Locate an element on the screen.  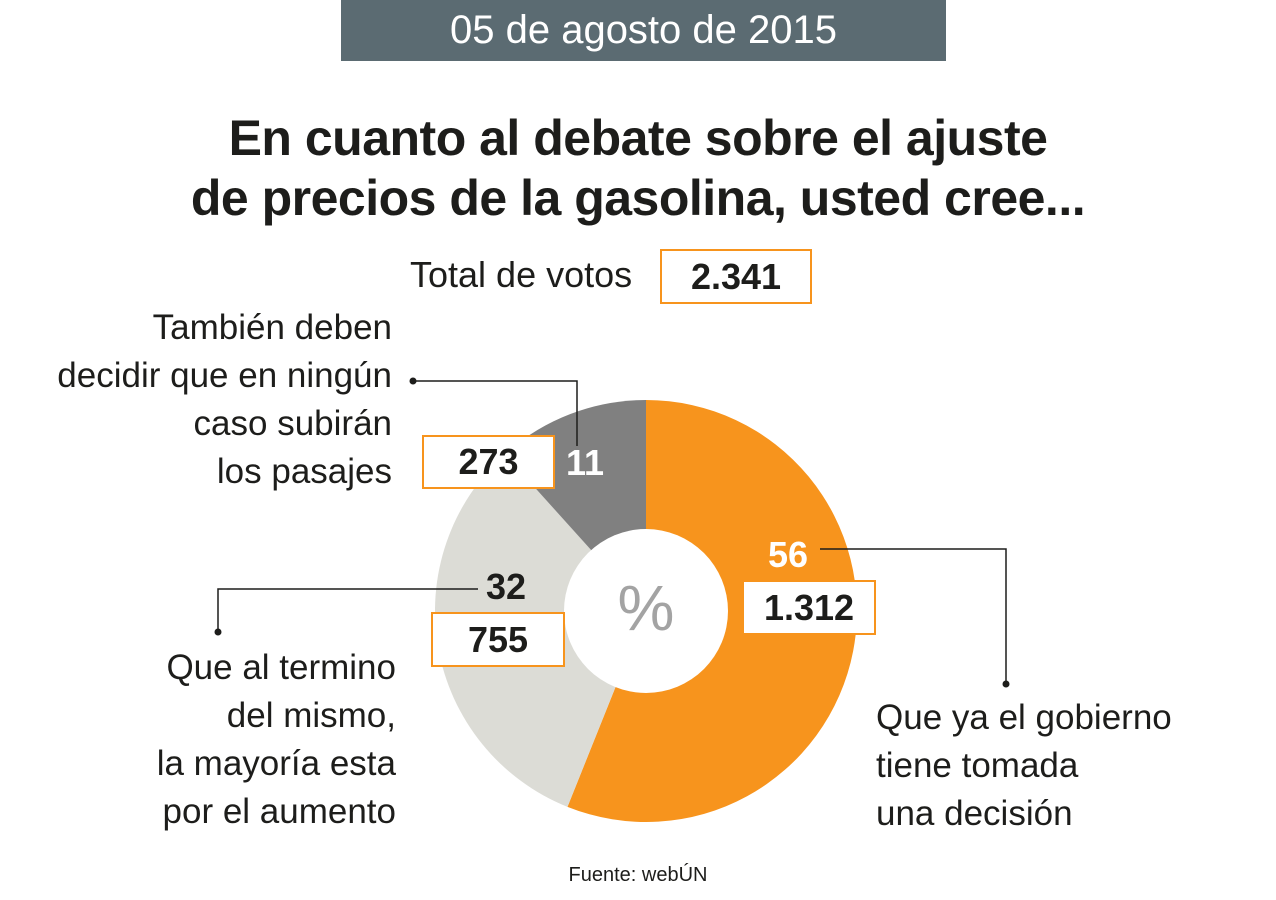
percent-label-pasajes: 11 is located at coordinates (585, 462).